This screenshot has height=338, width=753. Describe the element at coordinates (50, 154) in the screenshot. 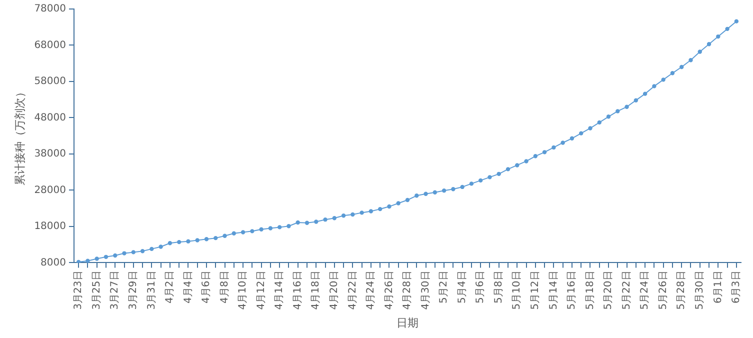

I see `y-tick-label: 38000` at that location.